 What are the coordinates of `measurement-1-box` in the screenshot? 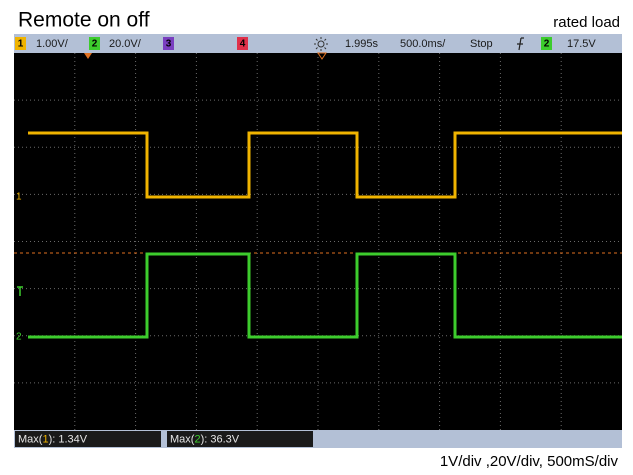 It's located at (88, 439).